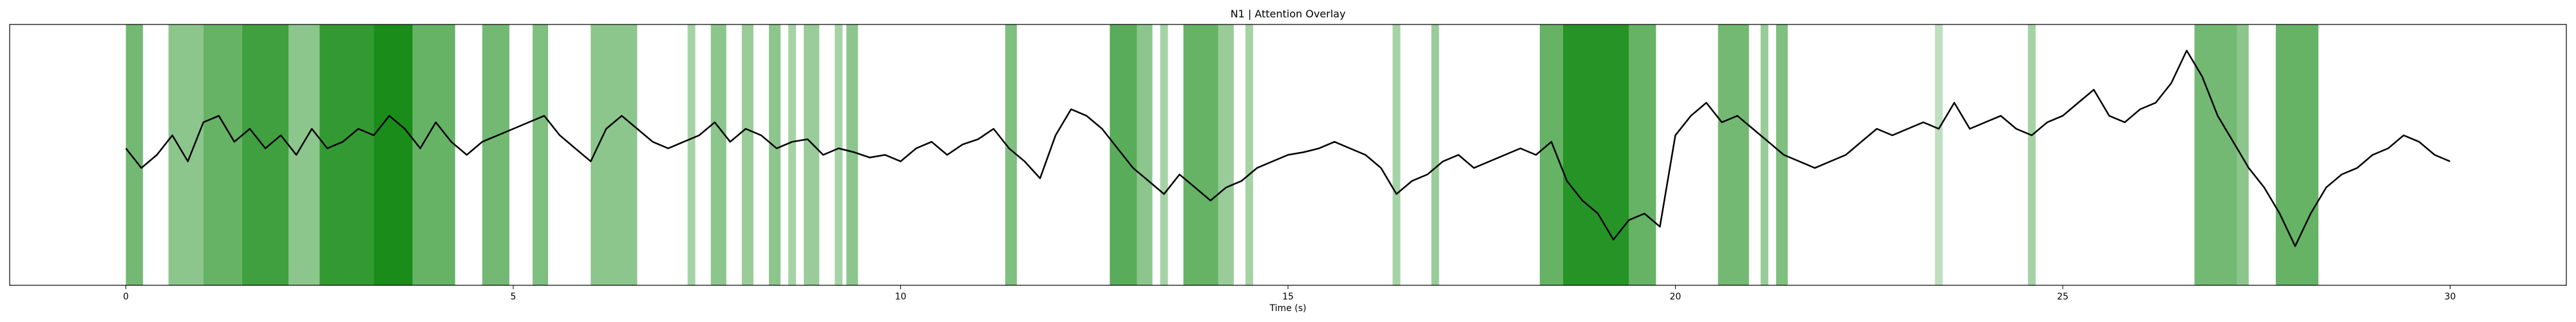 The height and width of the screenshot is (322, 2576). I want to click on x-tick-label: 15, so click(1288, 297).